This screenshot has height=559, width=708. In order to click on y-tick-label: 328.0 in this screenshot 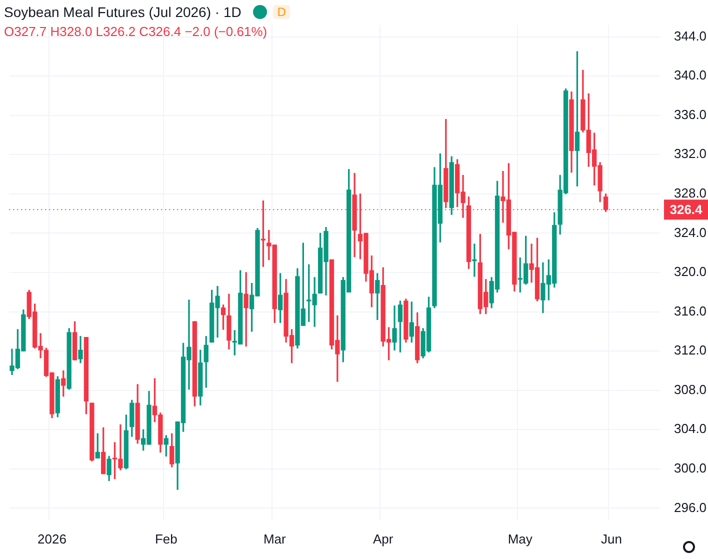, I will do `click(690, 193)`.